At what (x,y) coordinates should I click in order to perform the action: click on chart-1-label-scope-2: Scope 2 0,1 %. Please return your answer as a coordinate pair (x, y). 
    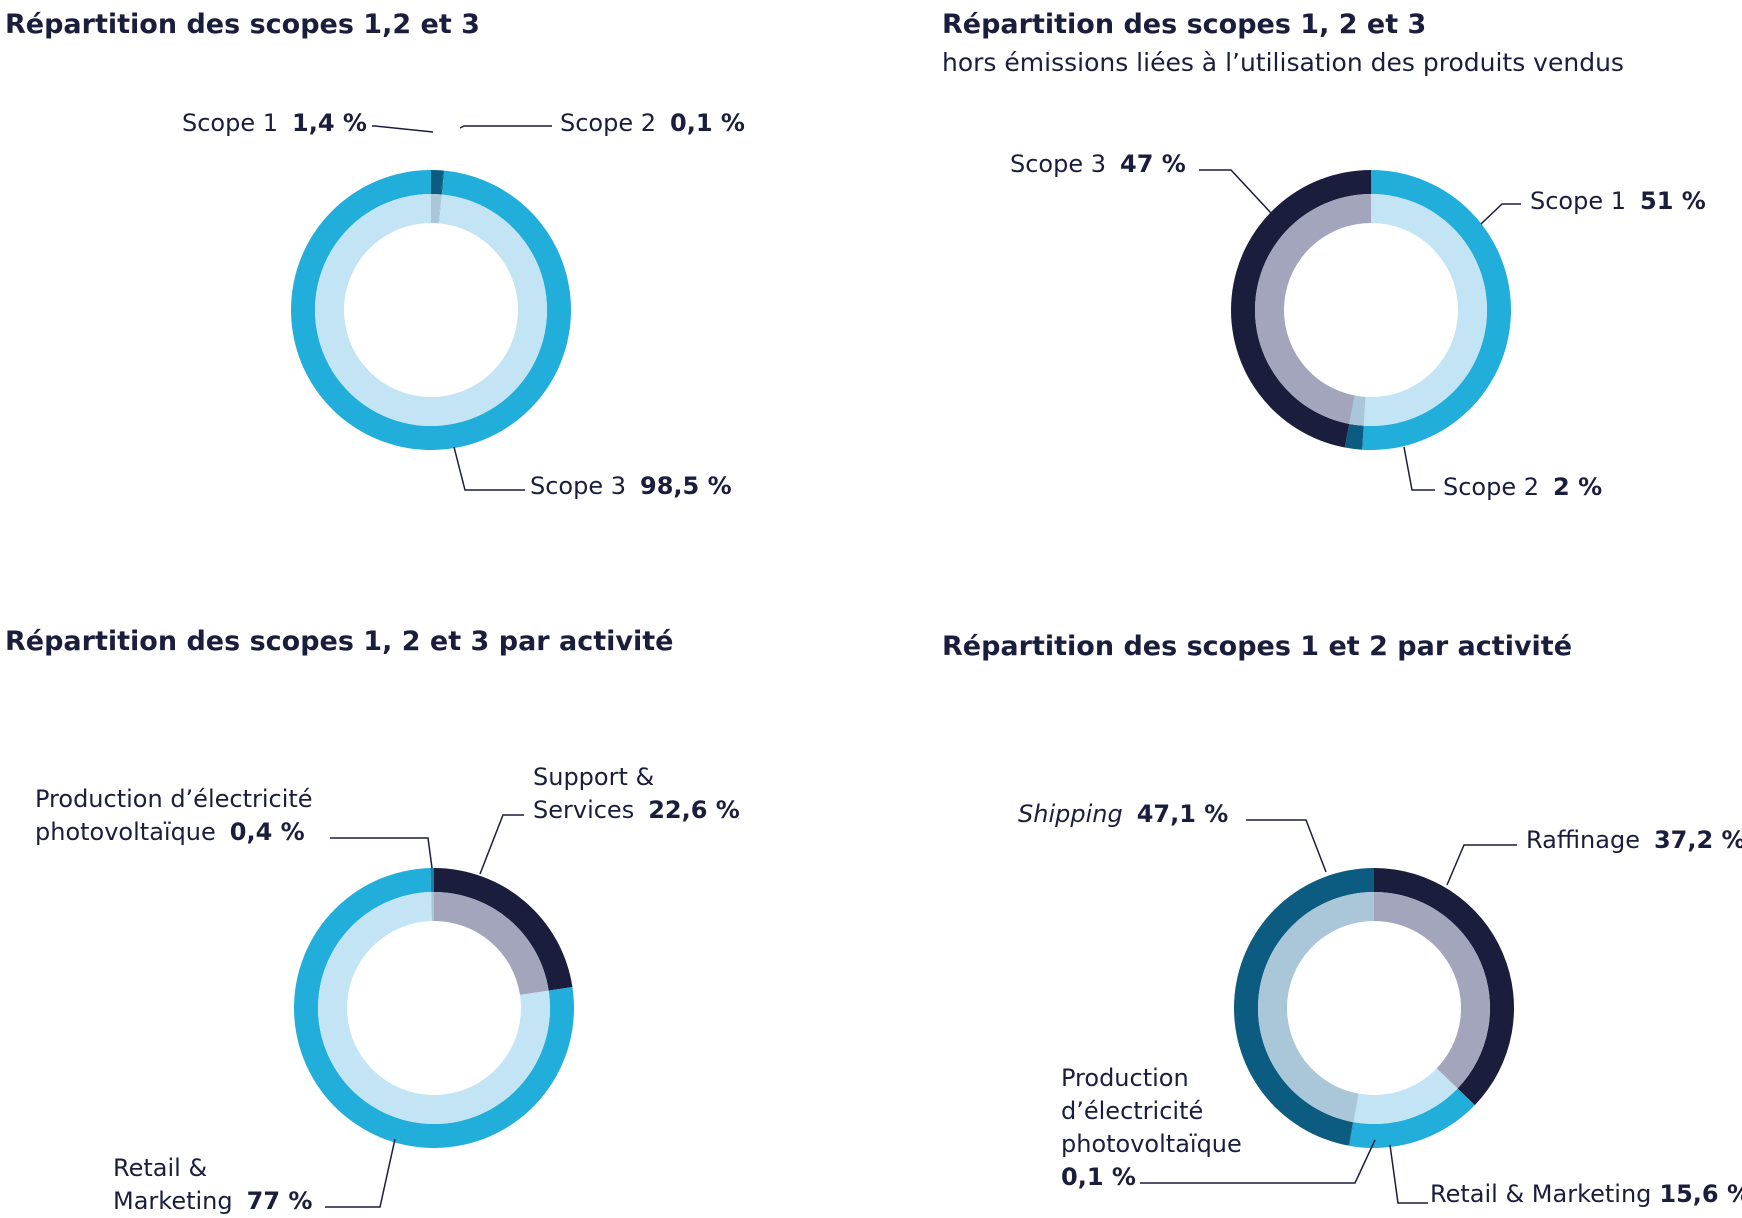
    Looking at the image, I should click on (652, 123).